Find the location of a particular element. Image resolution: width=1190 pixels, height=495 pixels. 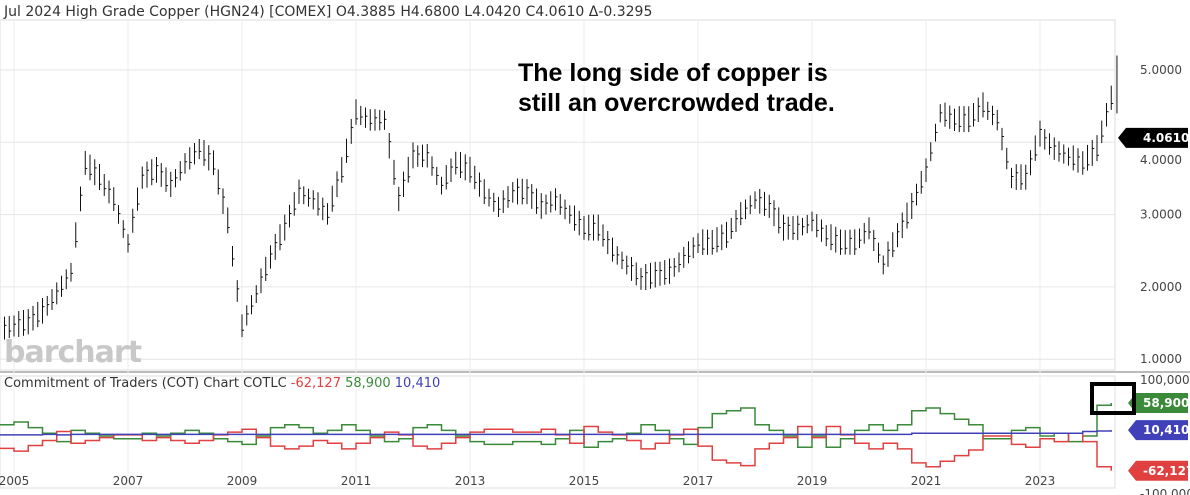

cot-tag-blue is located at coordinates (1158, 430).